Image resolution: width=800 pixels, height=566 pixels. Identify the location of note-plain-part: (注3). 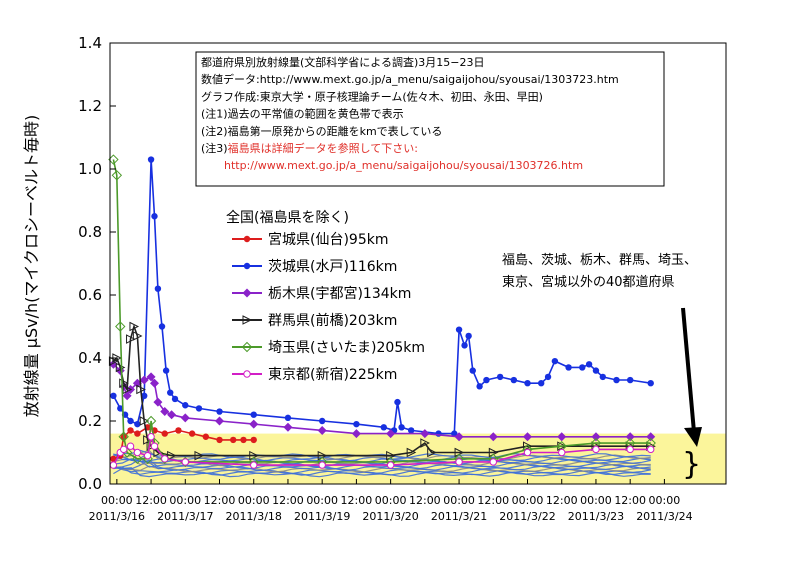
(214, 148).